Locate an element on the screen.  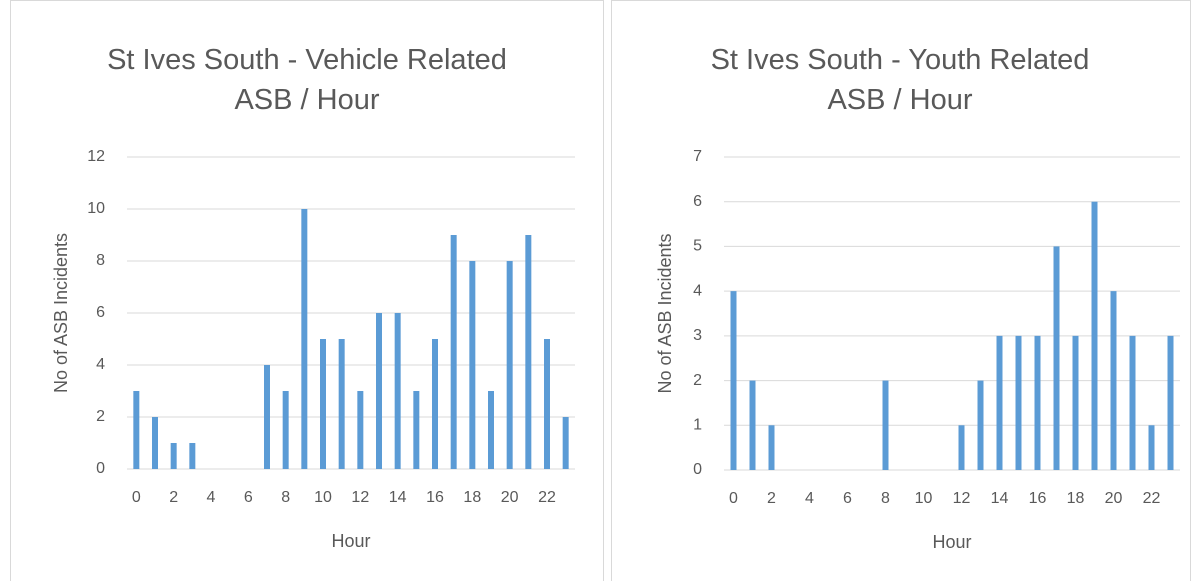
y-tick-label: 7 is located at coordinates (697, 156).